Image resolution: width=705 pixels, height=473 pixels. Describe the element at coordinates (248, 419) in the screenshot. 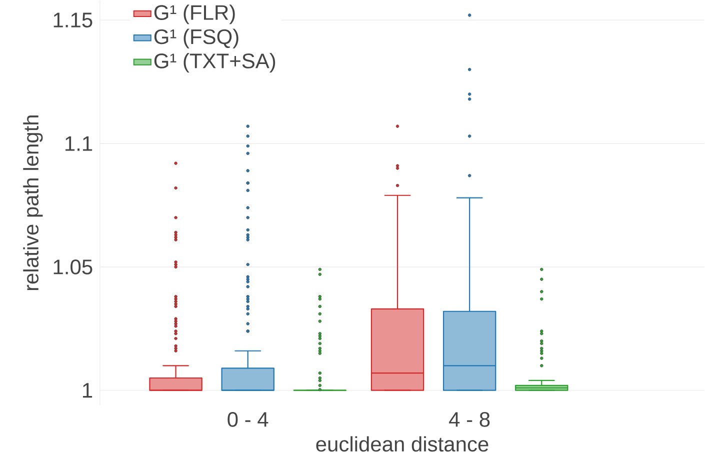

I see `x-tick-label: 0 - 4` at that location.